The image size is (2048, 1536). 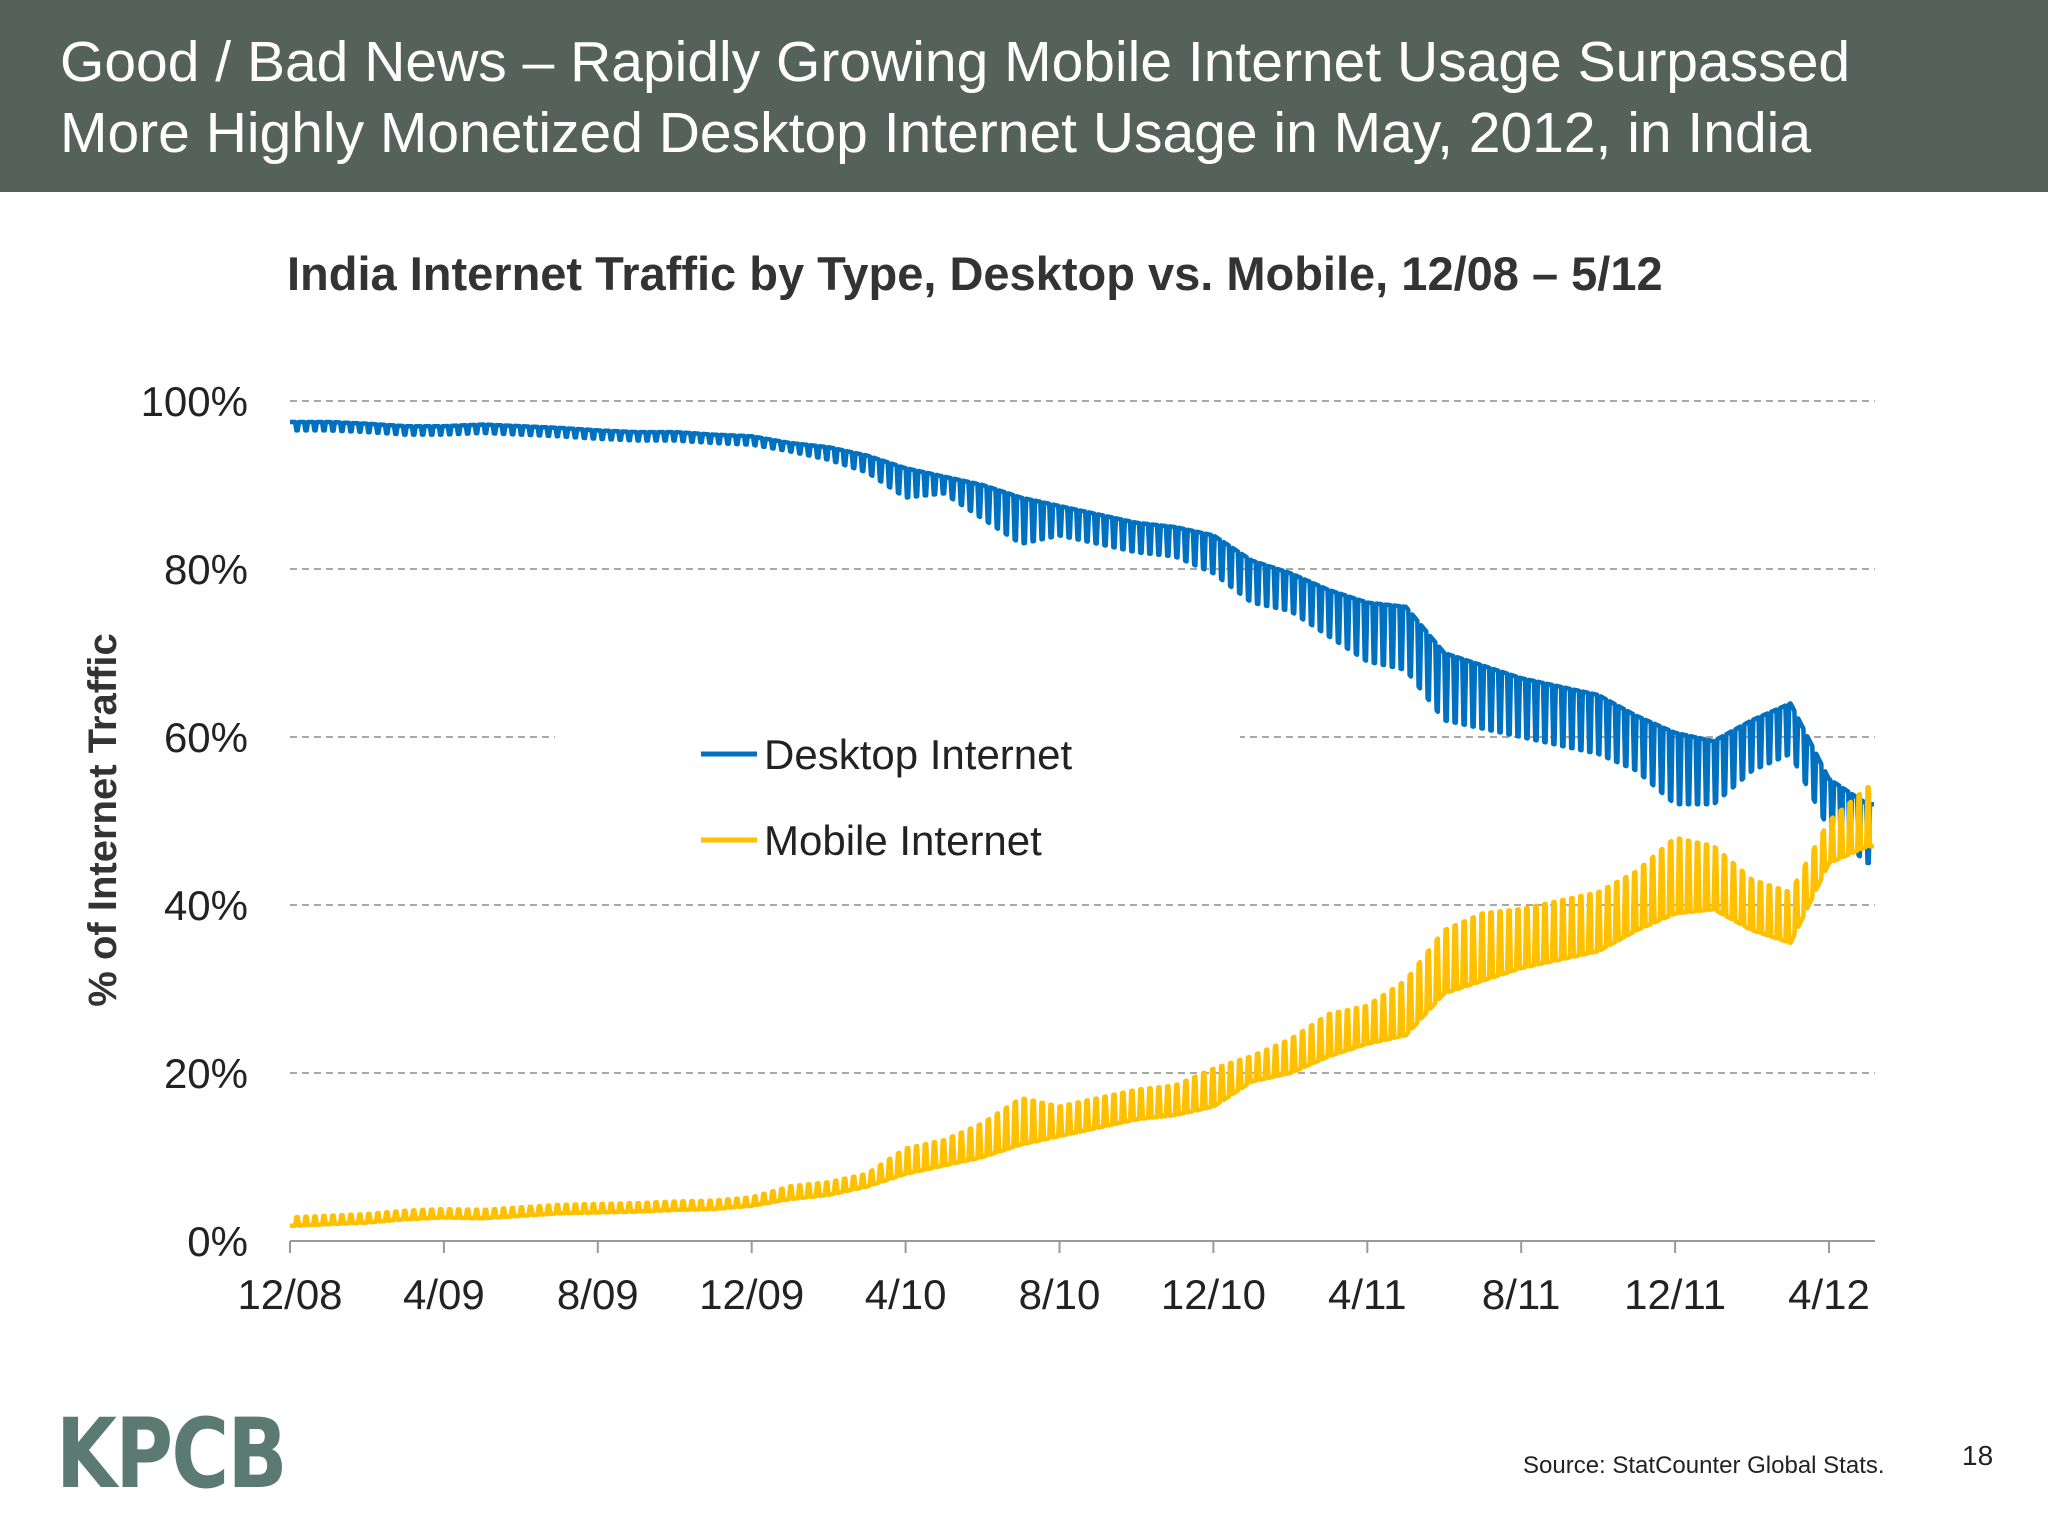 What do you see at coordinates (206, 569) in the screenshot?
I see `y-tick-label: 80%` at bounding box center [206, 569].